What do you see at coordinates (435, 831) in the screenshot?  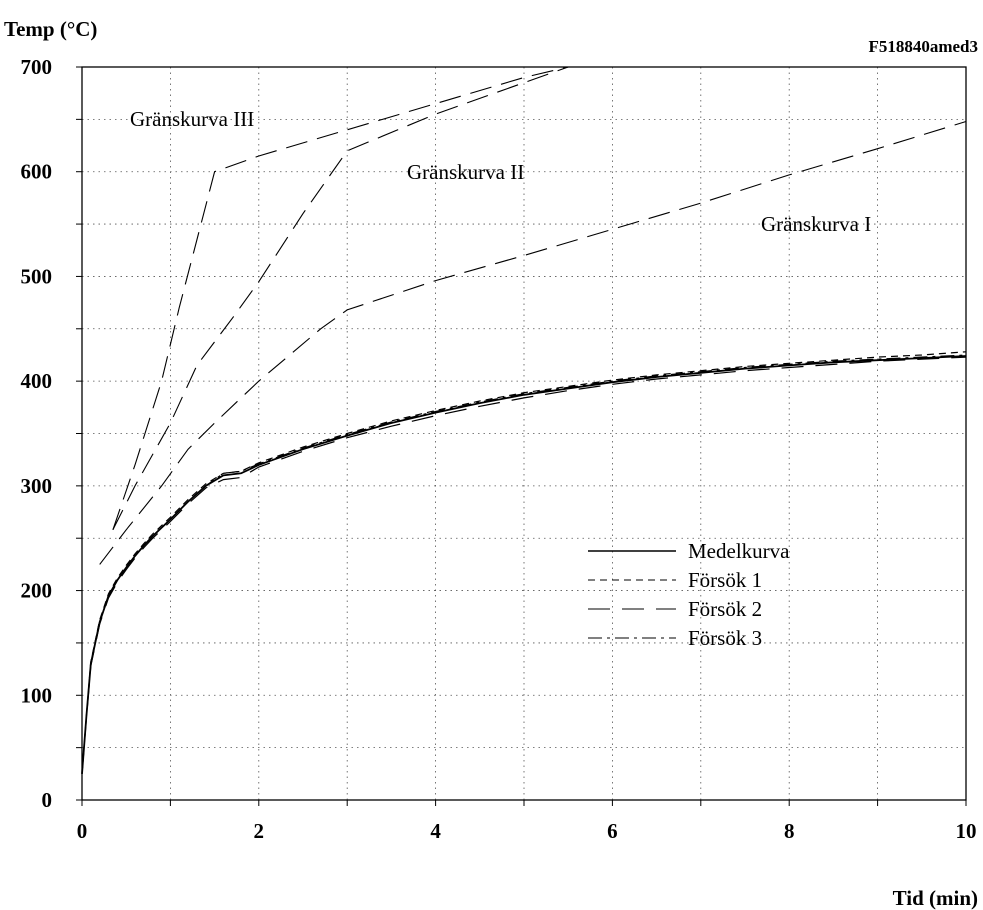 I see `x-tick-label: 4` at bounding box center [435, 831].